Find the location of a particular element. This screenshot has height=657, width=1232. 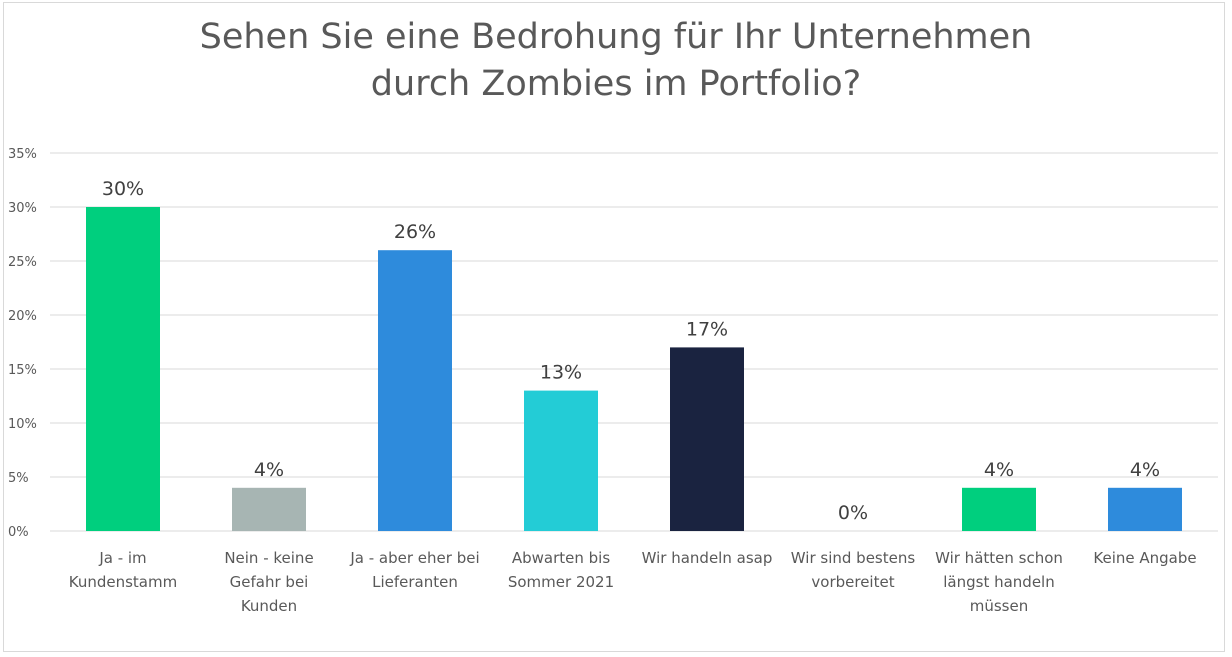

y-tick-label: 5% is located at coordinates (18, 478).